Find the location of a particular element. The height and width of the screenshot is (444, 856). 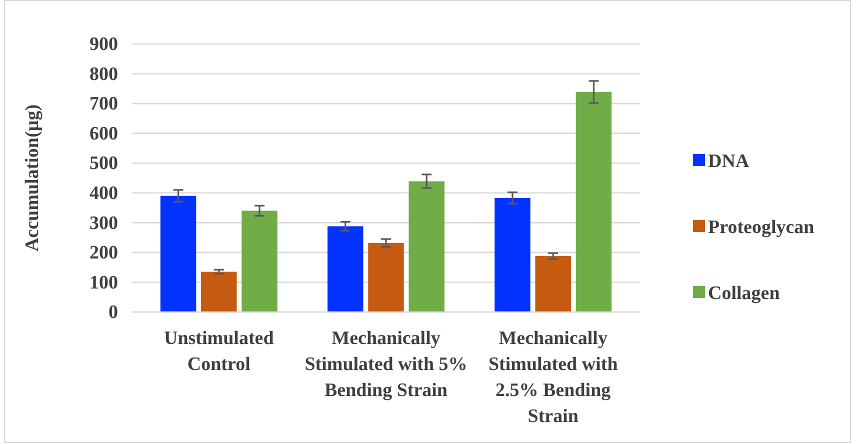

y-tick-label: 0 is located at coordinates (113, 313).